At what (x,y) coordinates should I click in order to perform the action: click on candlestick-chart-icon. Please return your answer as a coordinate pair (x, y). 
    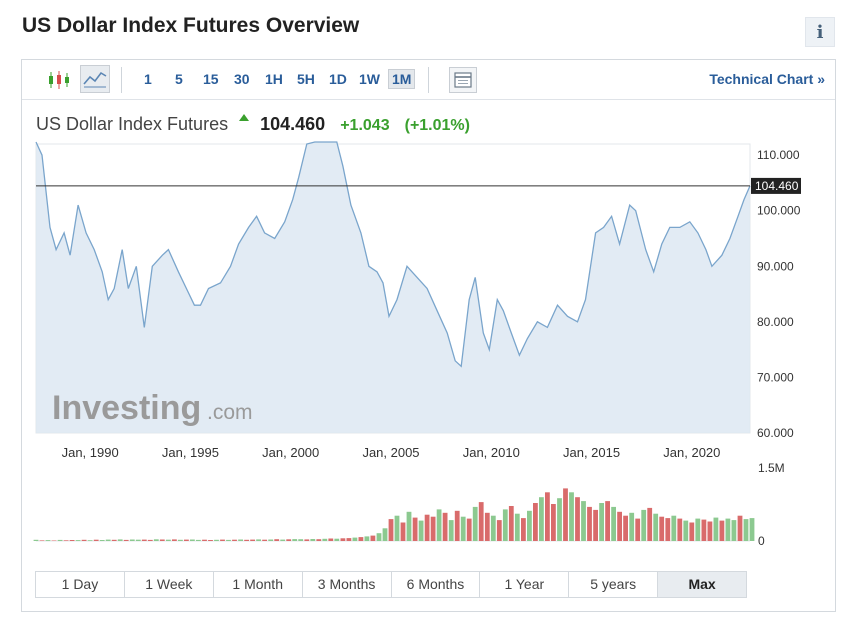
    Looking at the image, I should click on (59, 80).